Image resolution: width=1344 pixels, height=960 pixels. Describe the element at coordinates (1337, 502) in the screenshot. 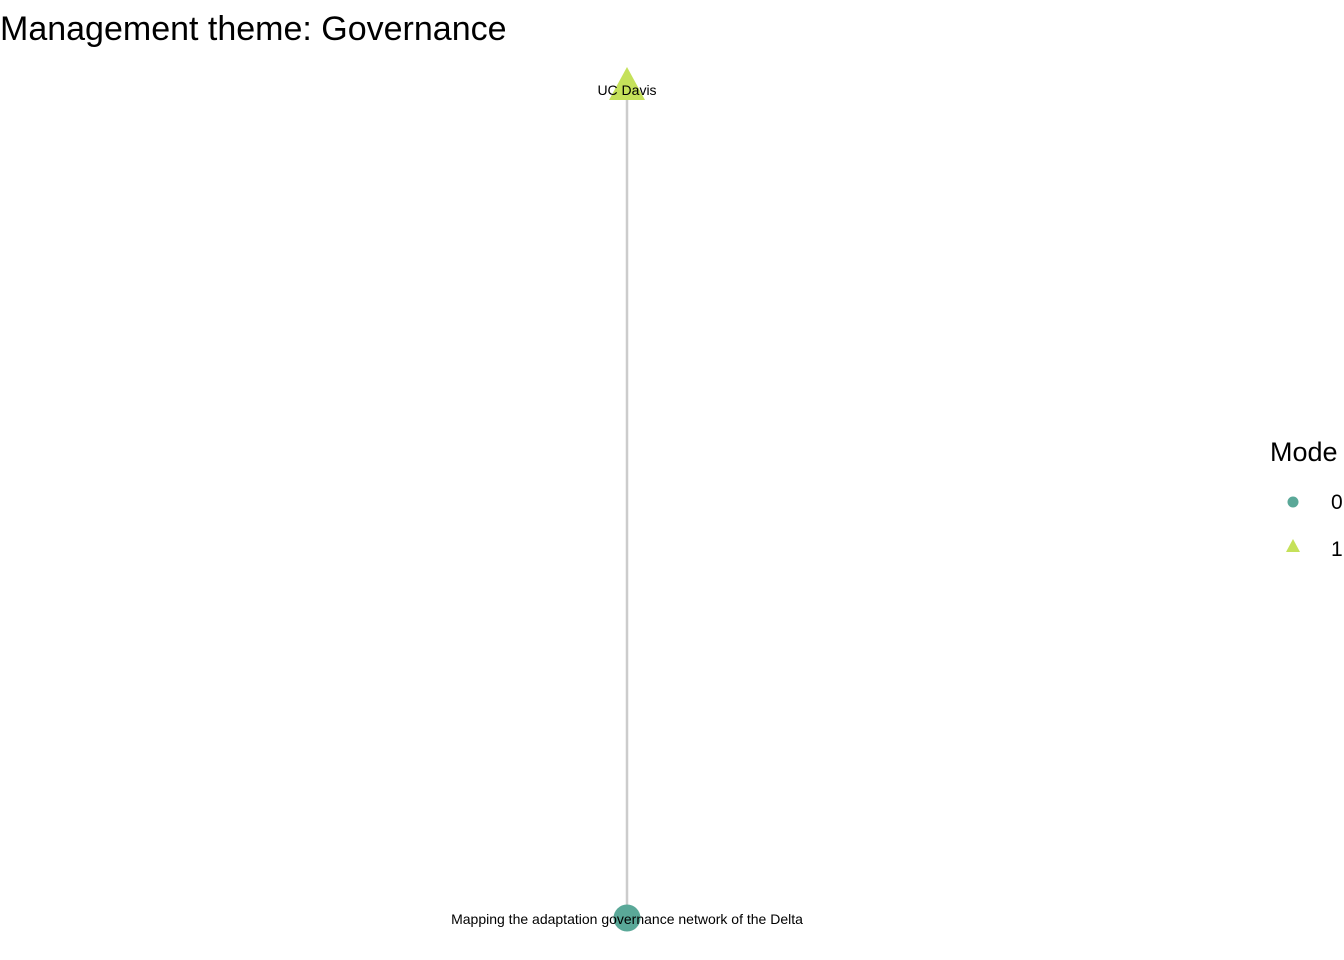

I see `legend-item-0-label: 0` at that location.